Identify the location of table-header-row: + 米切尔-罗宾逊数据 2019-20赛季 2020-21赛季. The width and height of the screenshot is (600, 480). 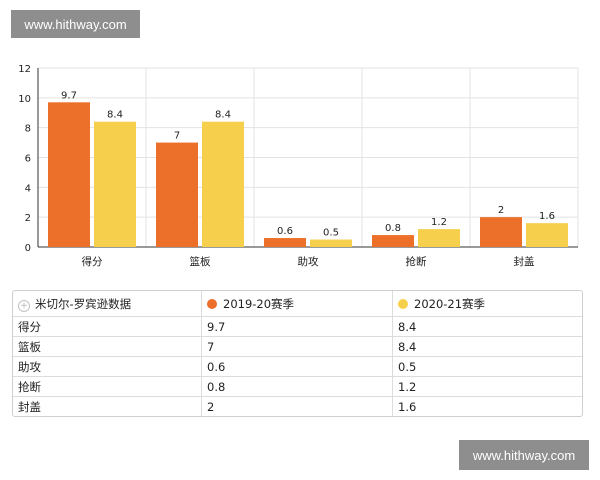
(297, 304).